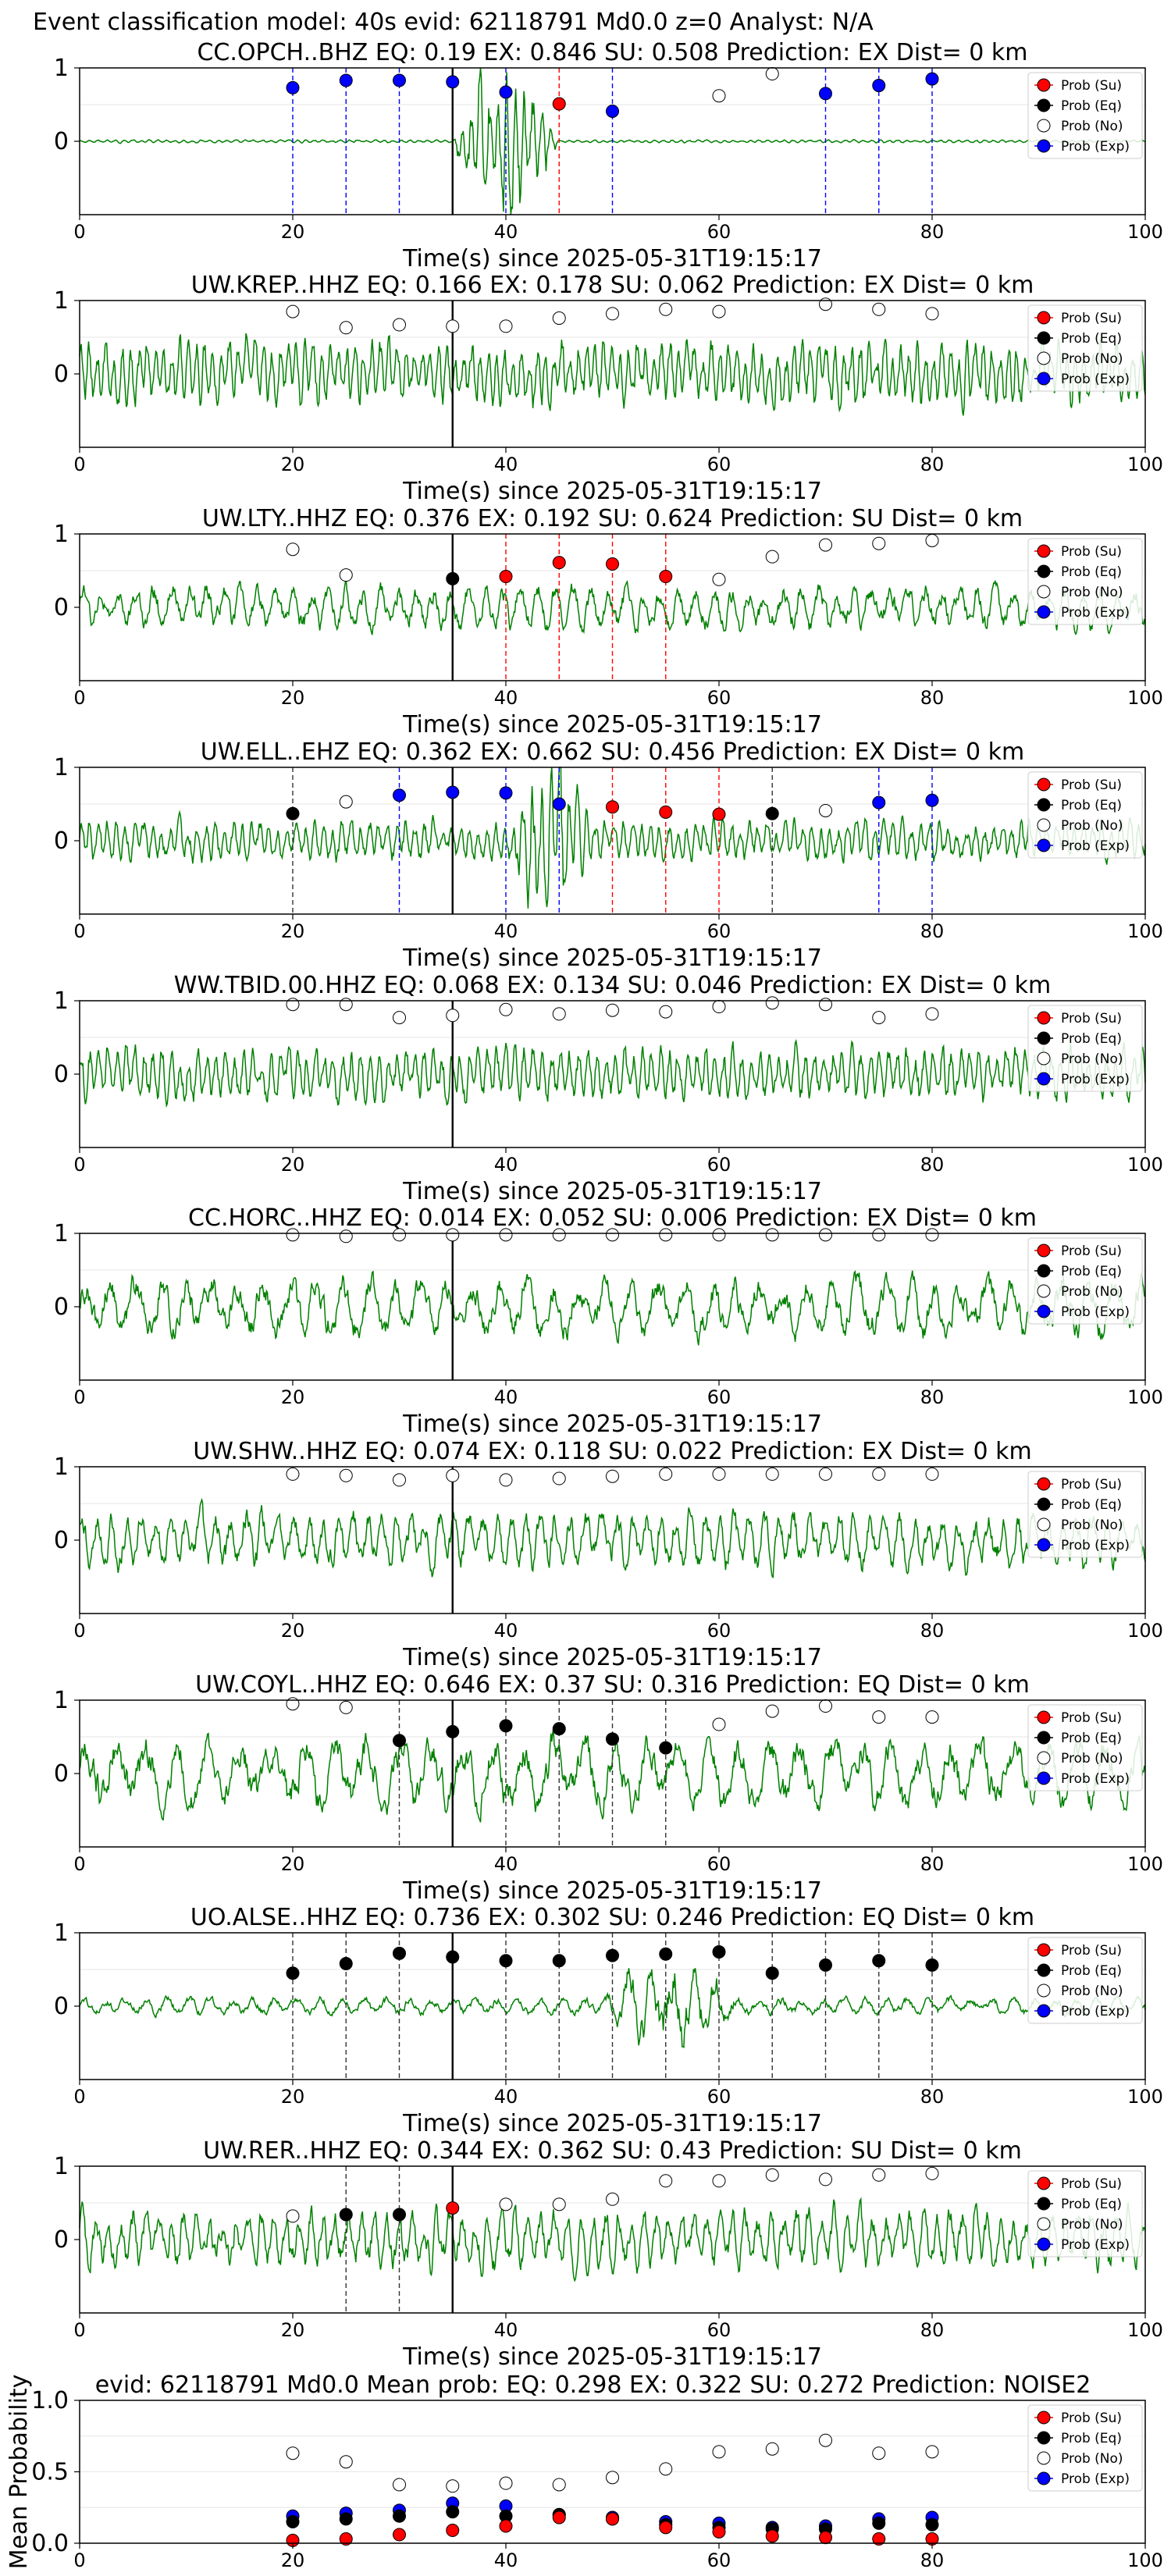  I want to click on y-axis-label: Mean Probability, so click(19, 2472).